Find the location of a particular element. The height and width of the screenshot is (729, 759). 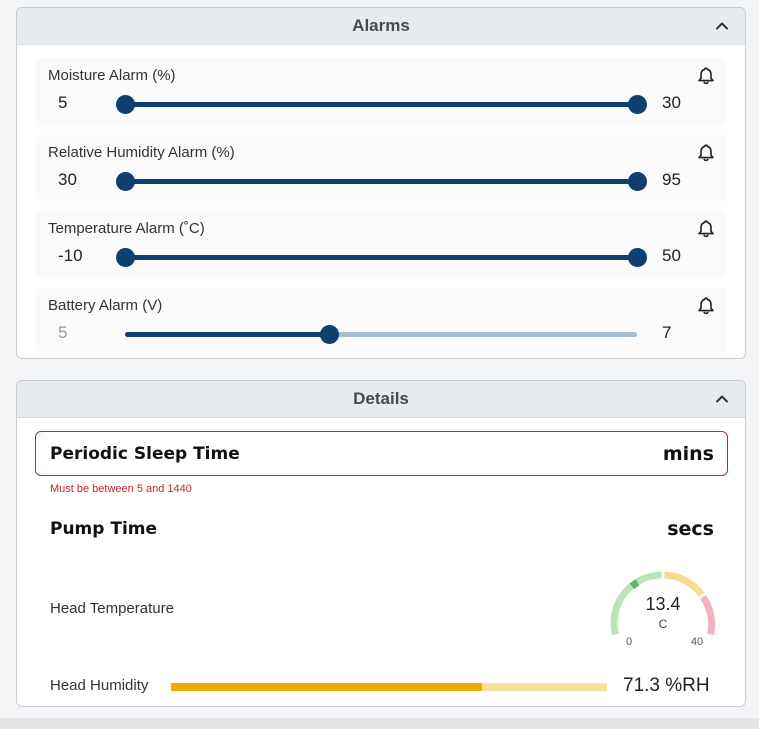

gauge-arc-yellow is located at coordinates (684, 584).